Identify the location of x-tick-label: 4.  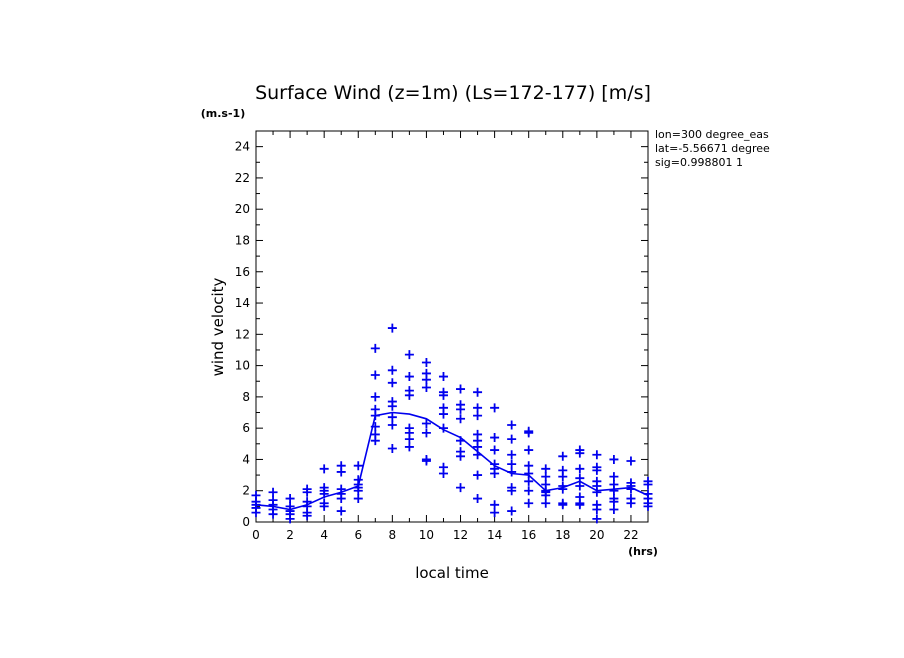
(324, 535).